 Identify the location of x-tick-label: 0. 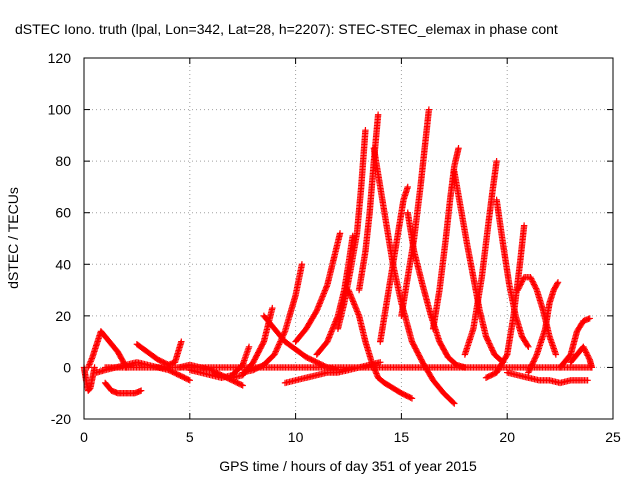
(84, 437).